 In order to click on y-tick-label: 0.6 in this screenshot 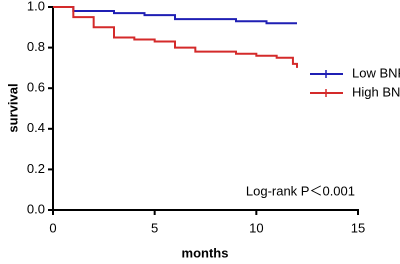, I will do `click(36, 87)`.